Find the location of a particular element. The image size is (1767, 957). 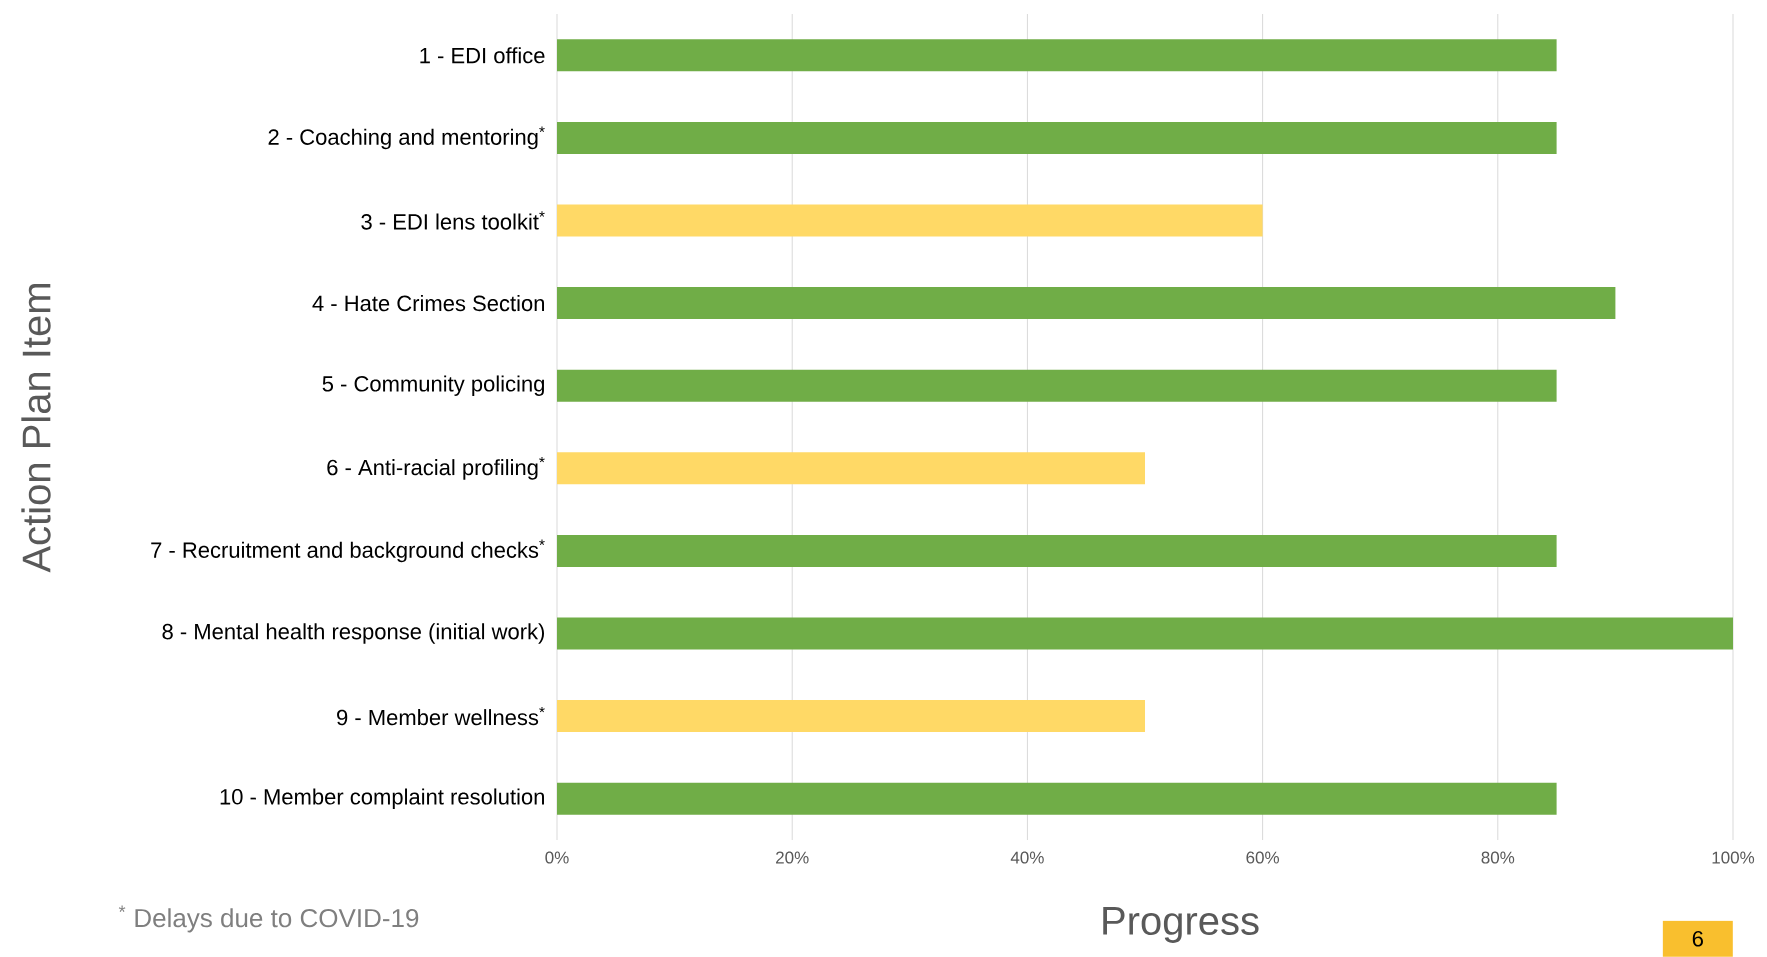

x-tick-label: 0% is located at coordinates (557, 857).